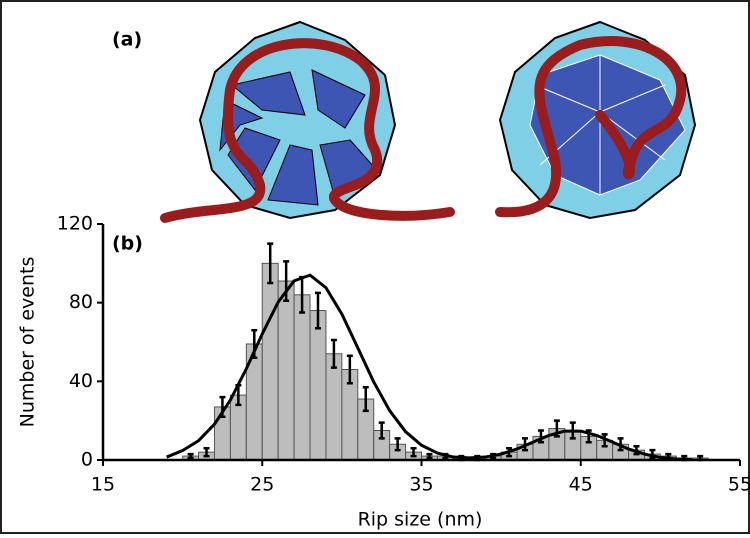 The width and height of the screenshot is (750, 538). I want to click on x-tick-label: 15, so click(103, 485).